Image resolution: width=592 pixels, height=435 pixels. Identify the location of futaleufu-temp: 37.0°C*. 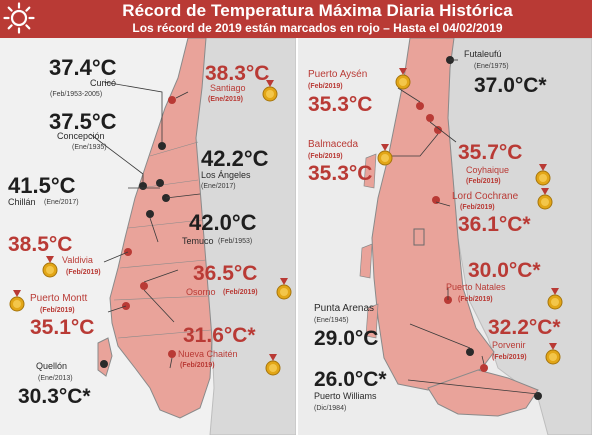
(510, 85).